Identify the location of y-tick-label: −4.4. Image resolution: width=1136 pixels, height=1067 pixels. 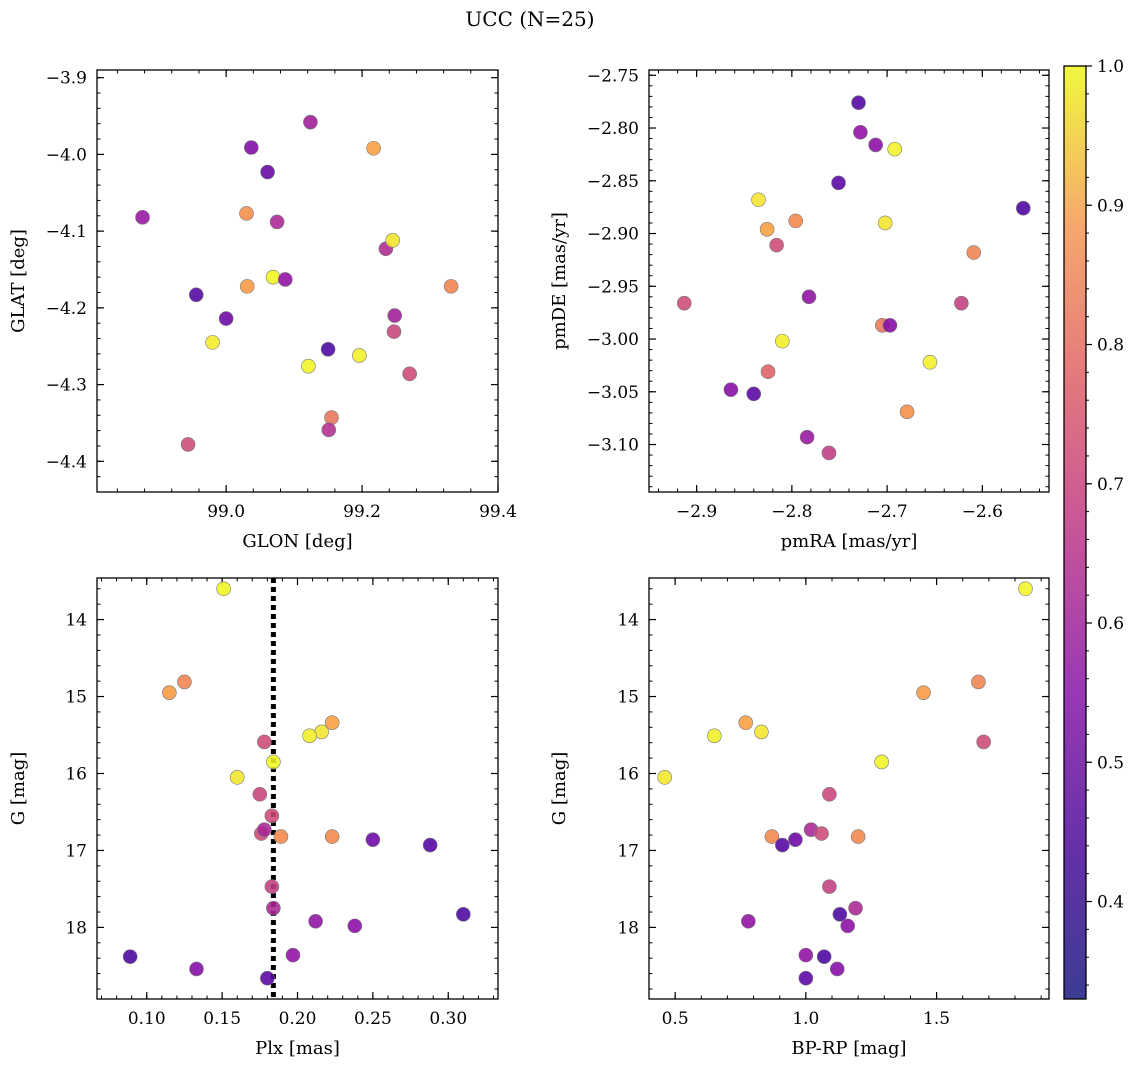
(66, 462).